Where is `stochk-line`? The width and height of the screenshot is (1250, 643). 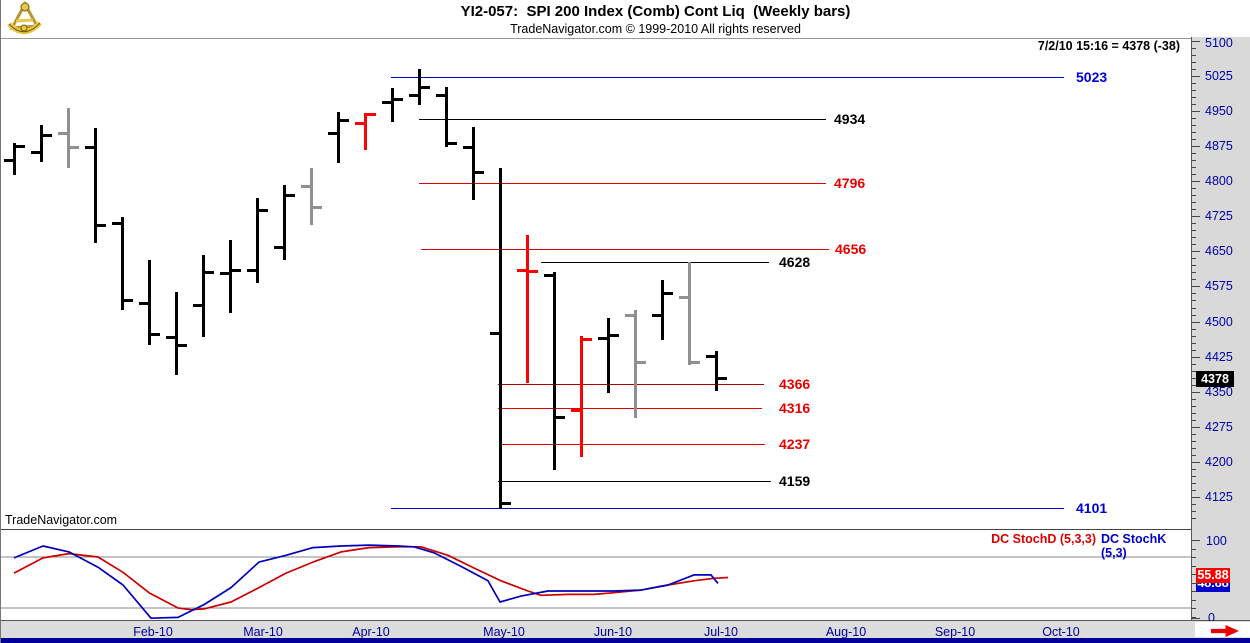 stochk-line is located at coordinates (366, 582).